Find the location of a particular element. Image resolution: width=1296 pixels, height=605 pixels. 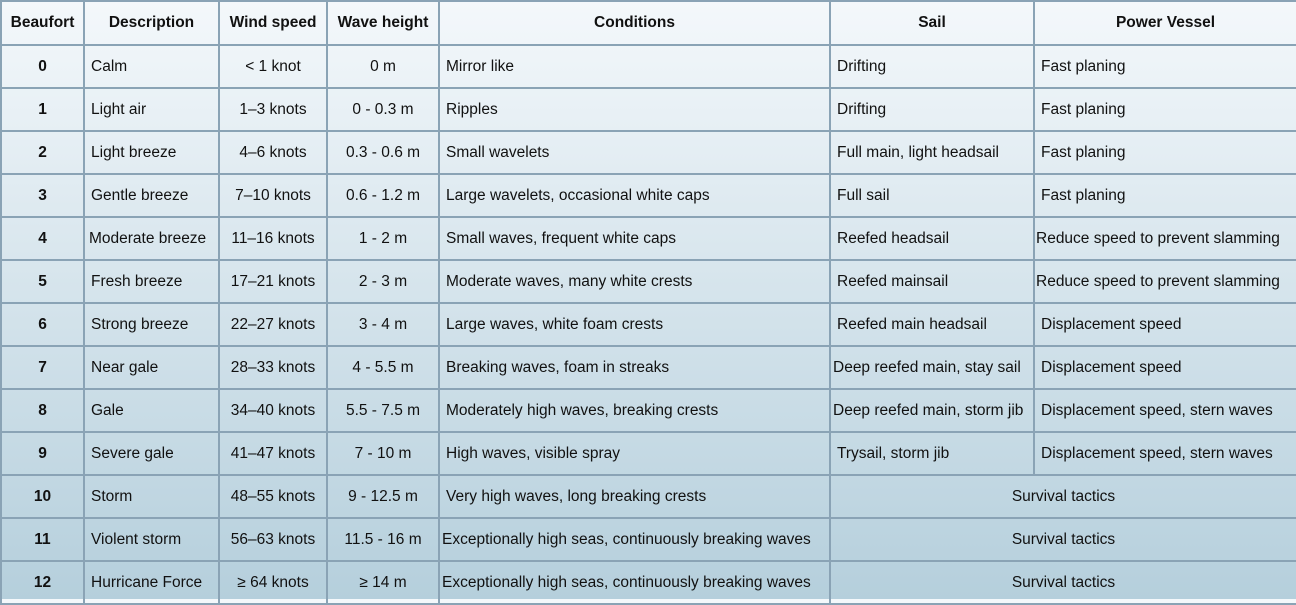

description-cell: Light breeze is located at coordinates (151, 152).